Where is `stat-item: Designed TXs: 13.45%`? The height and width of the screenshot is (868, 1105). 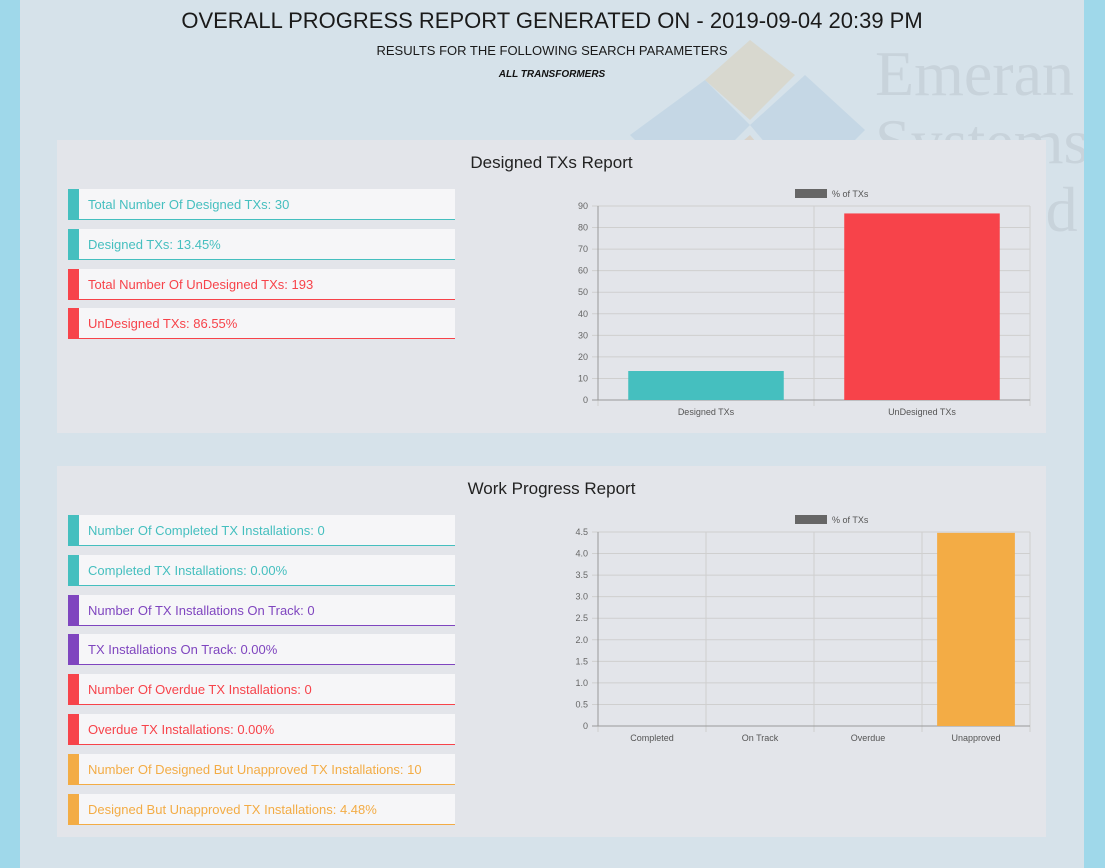
stat-item: Designed TXs: 13.45% is located at coordinates (261, 244).